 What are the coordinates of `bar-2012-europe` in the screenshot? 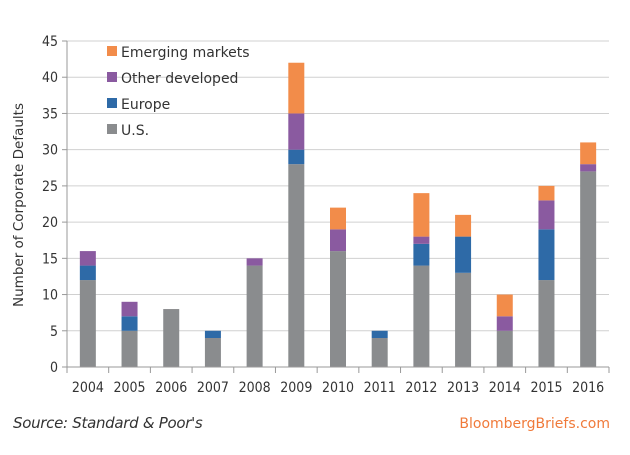 It's located at (421, 254).